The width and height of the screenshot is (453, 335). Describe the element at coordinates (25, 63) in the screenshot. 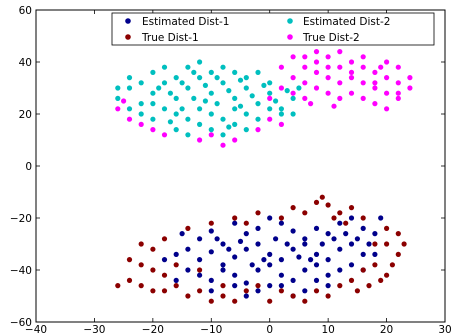

I see `y-tick-label: 40` at that location.